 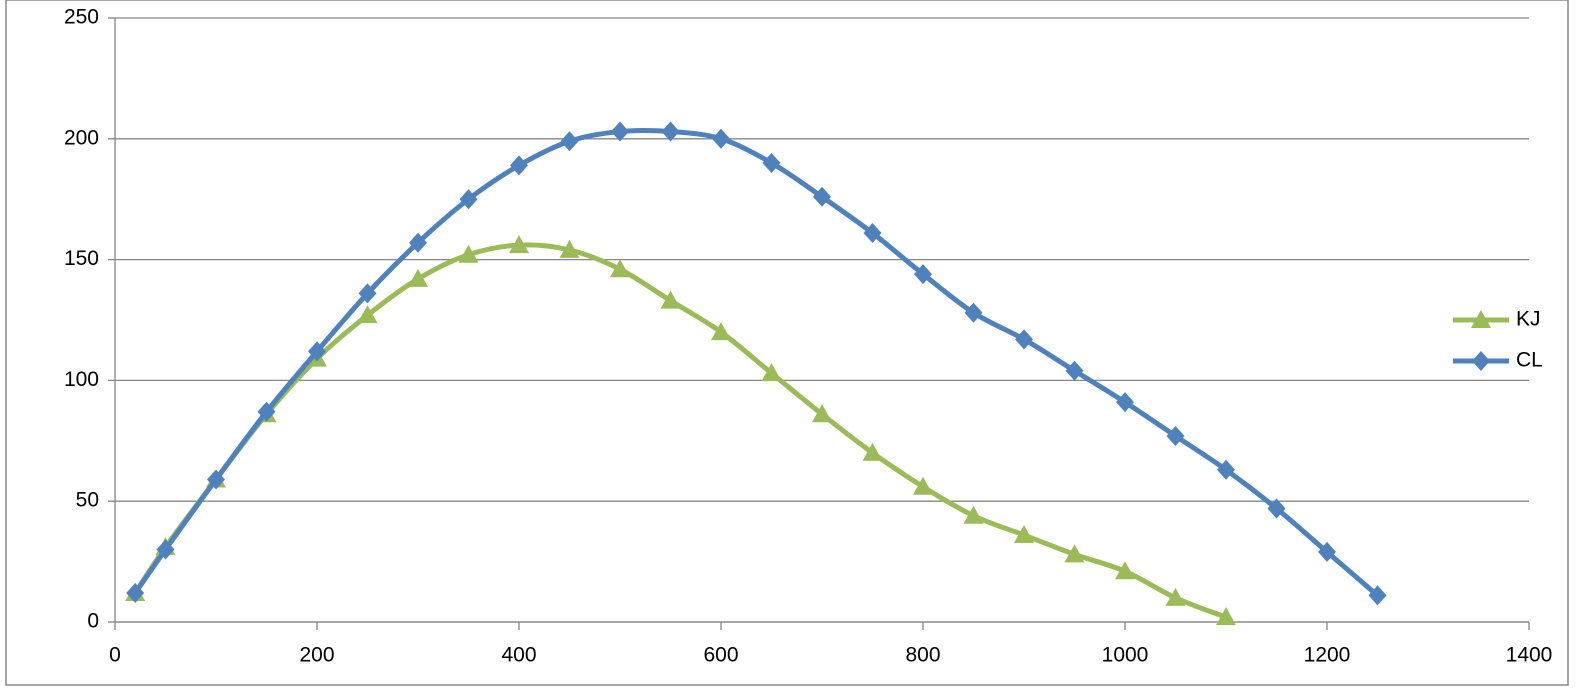 What do you see at coordinates (81, 258) in the screenshot?
I see `y-tick-label: 150` at bounding box center [81, 258].